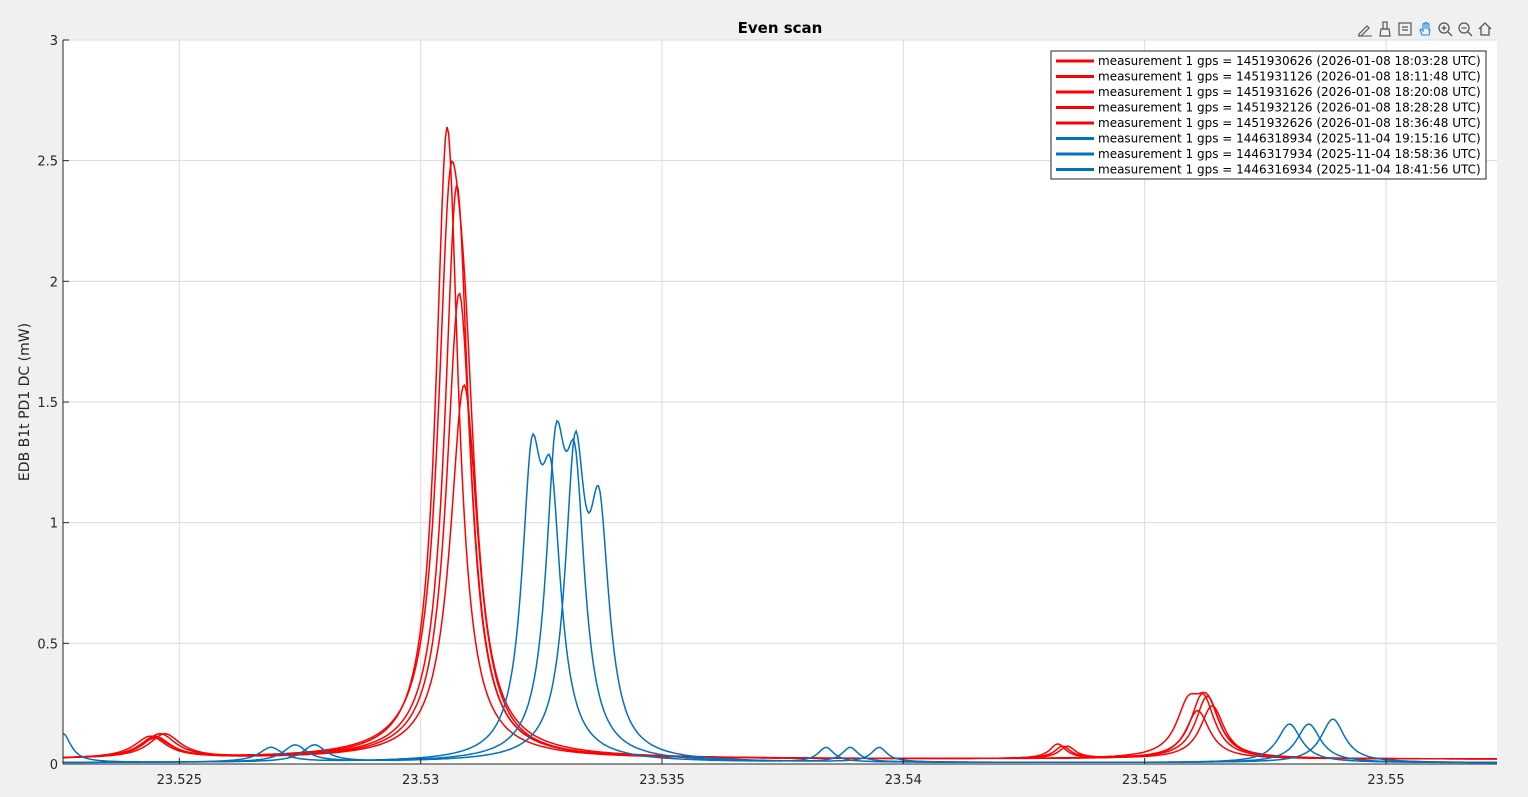 The width and height of the screenshot is (1528, 797). What do you see at coordinates (47, 403) in the screenshot?
I see `y-tick-label: 1.5` at bounding box center [47, 403].